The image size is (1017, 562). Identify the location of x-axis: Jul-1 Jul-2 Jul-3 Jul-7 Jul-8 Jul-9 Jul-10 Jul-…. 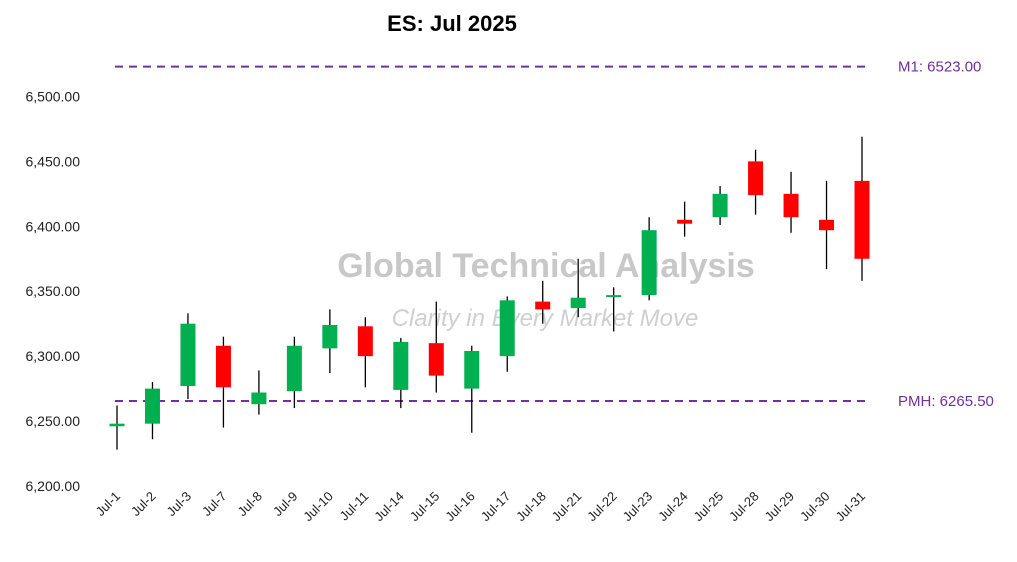
(481, 507).